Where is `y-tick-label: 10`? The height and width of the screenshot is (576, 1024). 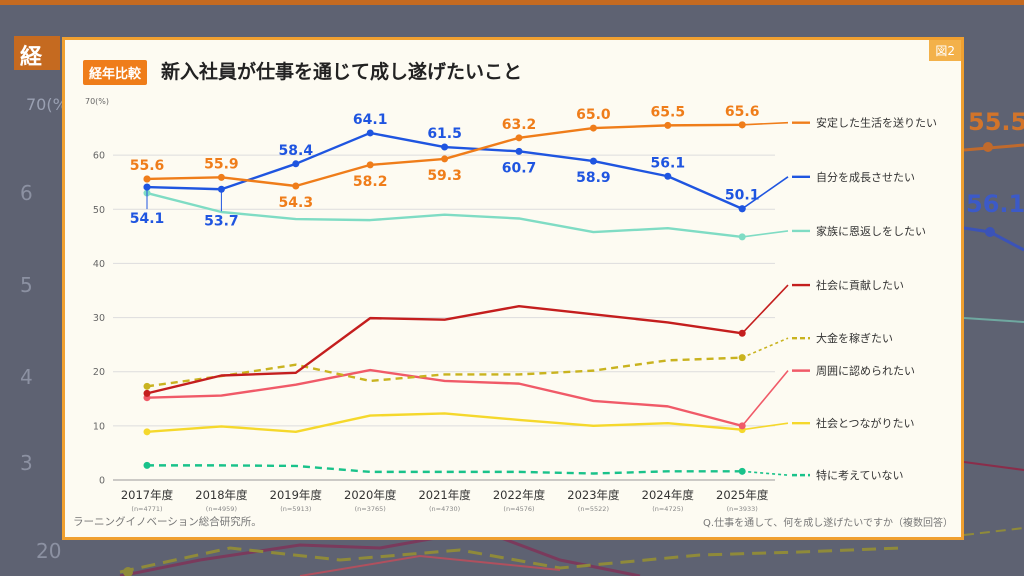
y-tick-label: 10 is located at coordinates (99, 426).